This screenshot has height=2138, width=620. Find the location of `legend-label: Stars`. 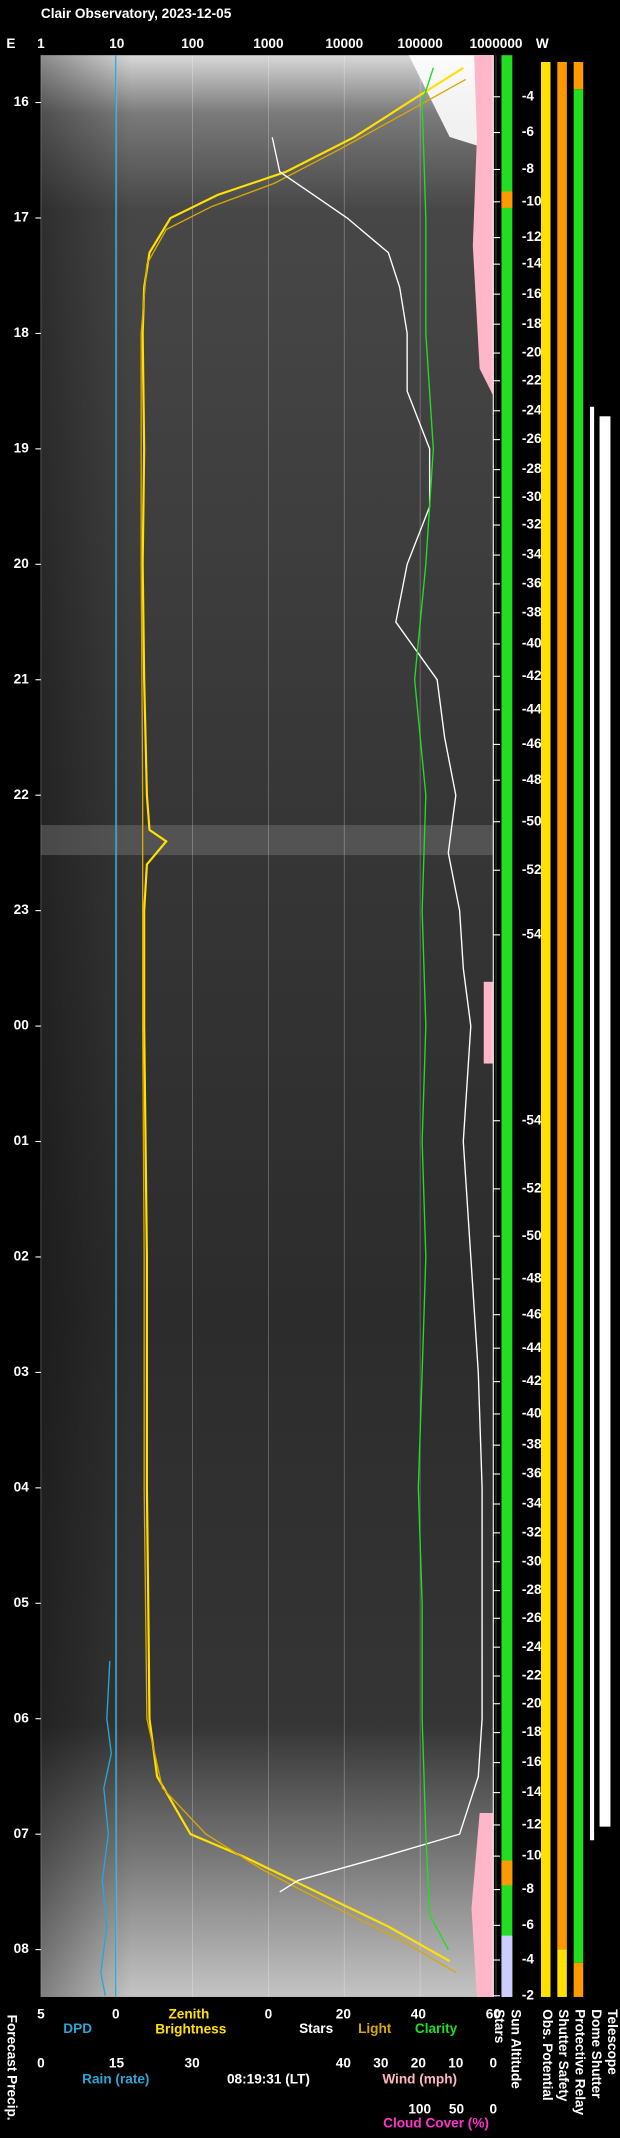

legend-label: Stars is located at coordinates (316, 2028).